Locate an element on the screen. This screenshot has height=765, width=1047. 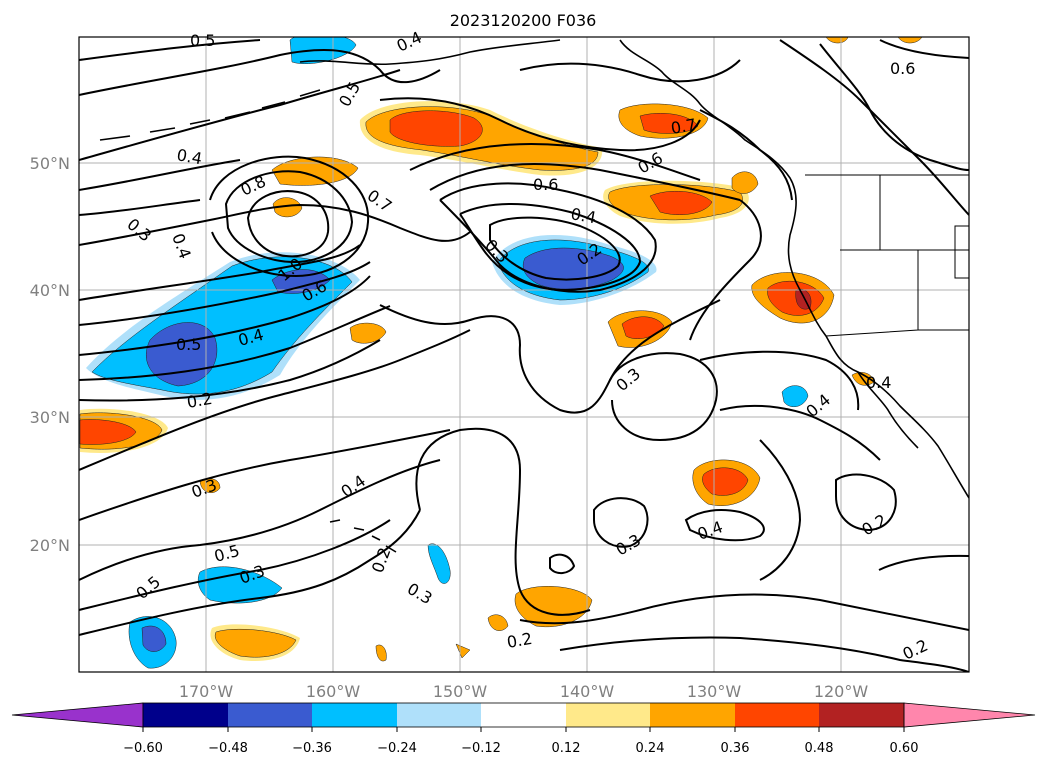
political-border-layer is located at coordinates (887, 255).